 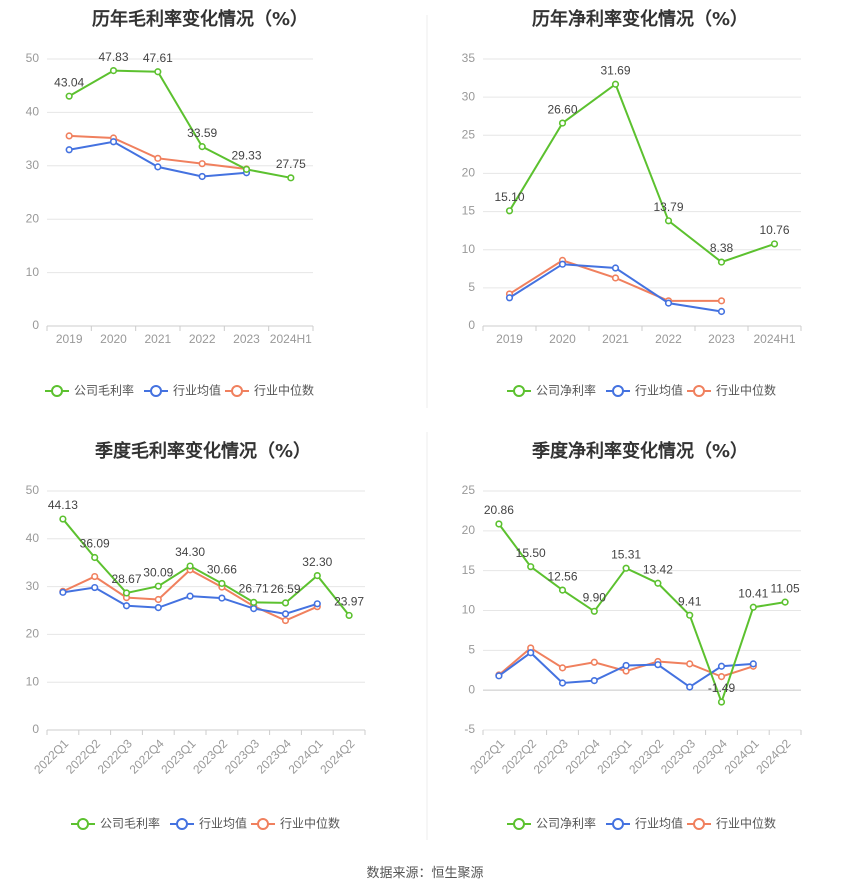 What do you see at coordinates (469, 729) in the screenshot?
I see `y-tick-label: -5` at bounding box center [469, 729].